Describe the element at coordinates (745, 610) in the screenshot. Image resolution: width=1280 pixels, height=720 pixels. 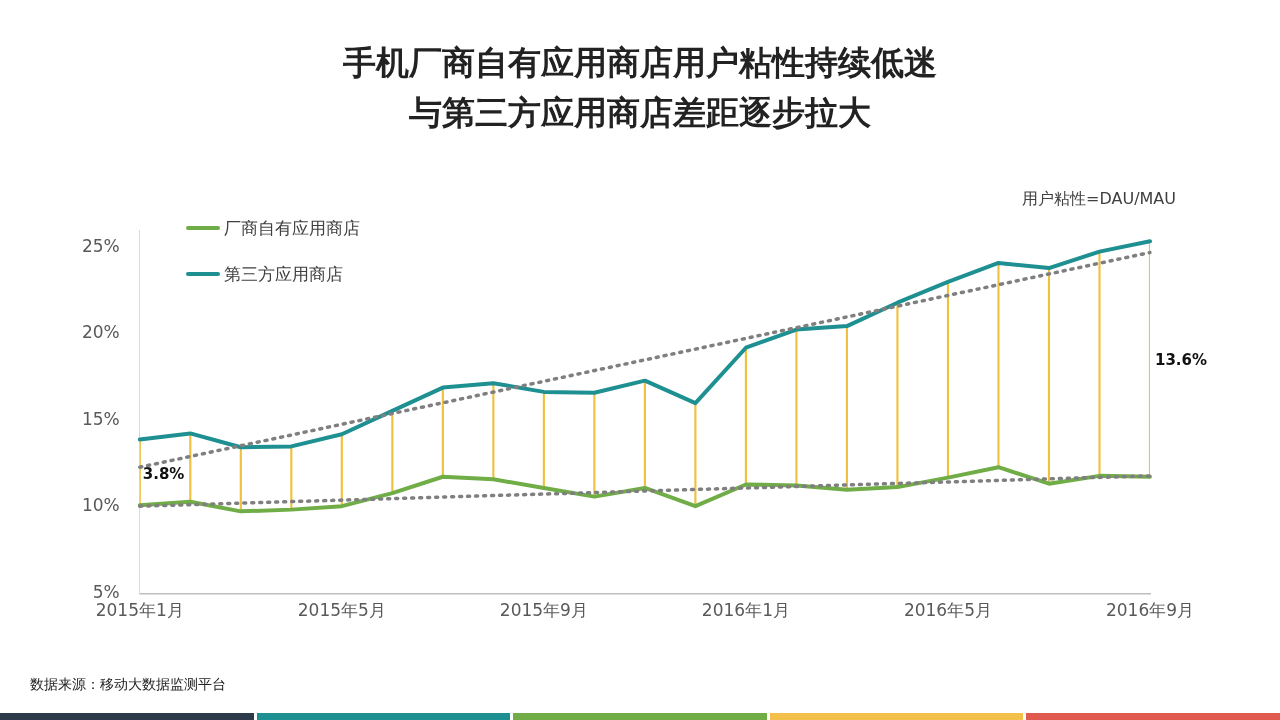
I see `x-tick-label: 2016年1月` at that location.